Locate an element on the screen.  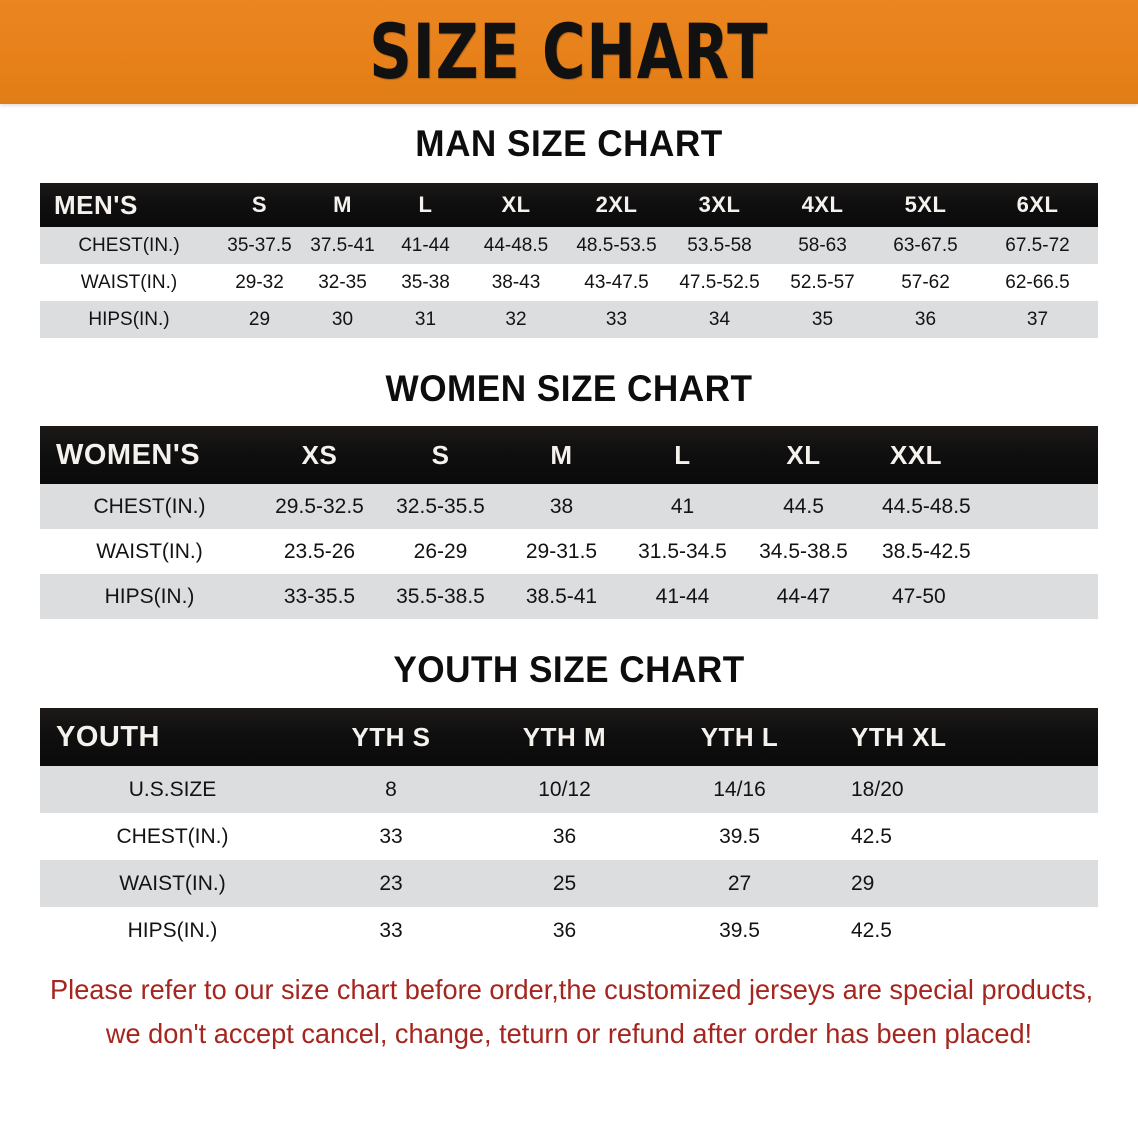
women-col-header-s: S is located at coordinates (440, 454).